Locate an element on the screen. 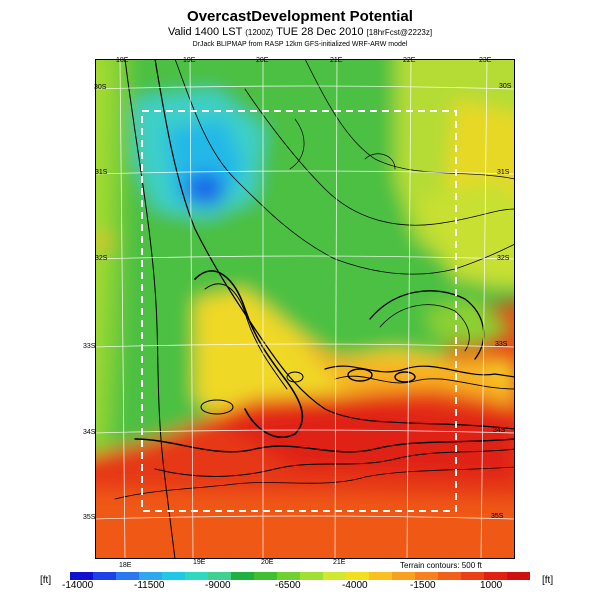 This screenshot has width=600, height=600. lon-label-top: 23E is located at coordinates (485, 60).